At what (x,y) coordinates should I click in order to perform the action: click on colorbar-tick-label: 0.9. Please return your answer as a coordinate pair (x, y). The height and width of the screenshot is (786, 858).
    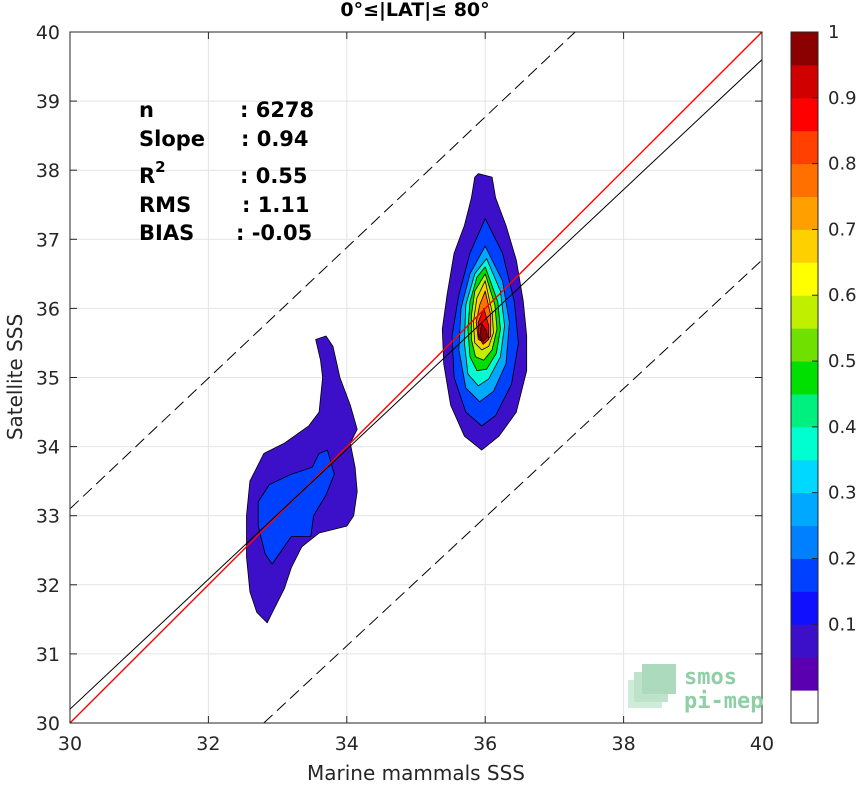
    Looking at the image, I should click on (842, 98).